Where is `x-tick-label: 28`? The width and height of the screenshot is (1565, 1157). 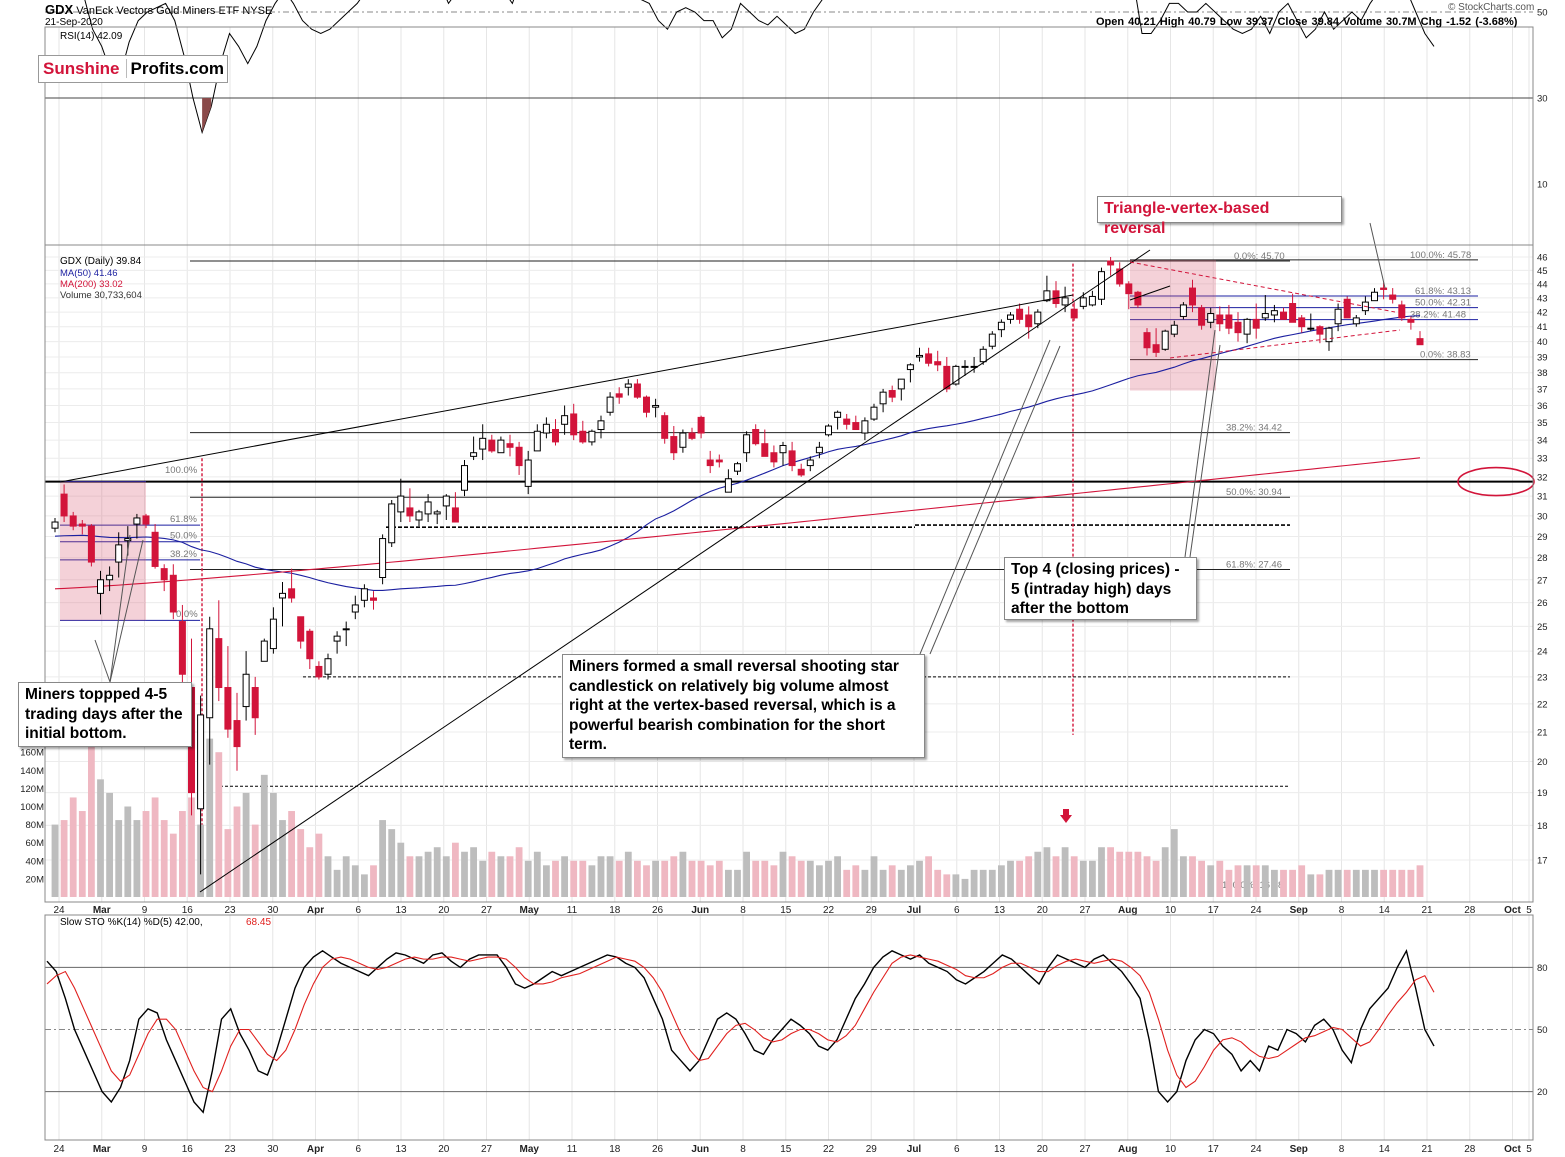 x-tick-label: 28 is located at coordinates (1470, 910).